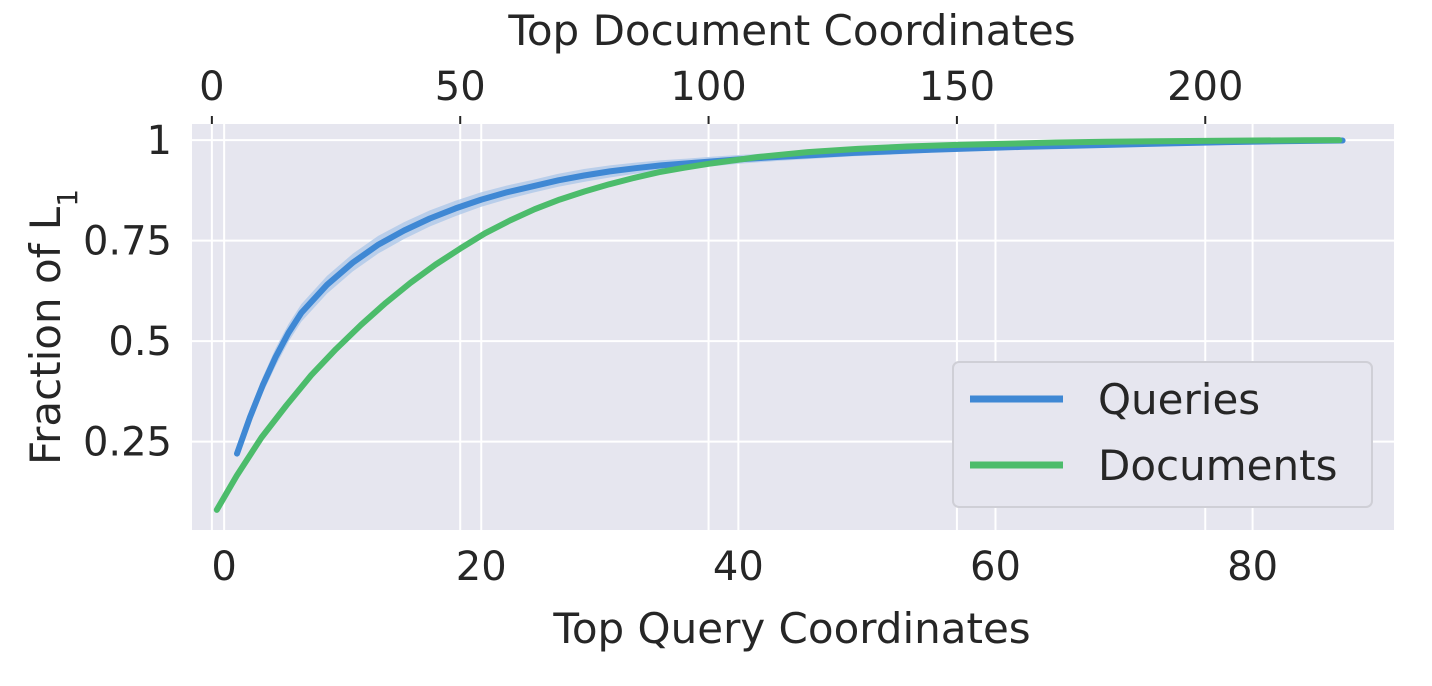  I want to click on x2-tick-label: 100, so click(708, 87).